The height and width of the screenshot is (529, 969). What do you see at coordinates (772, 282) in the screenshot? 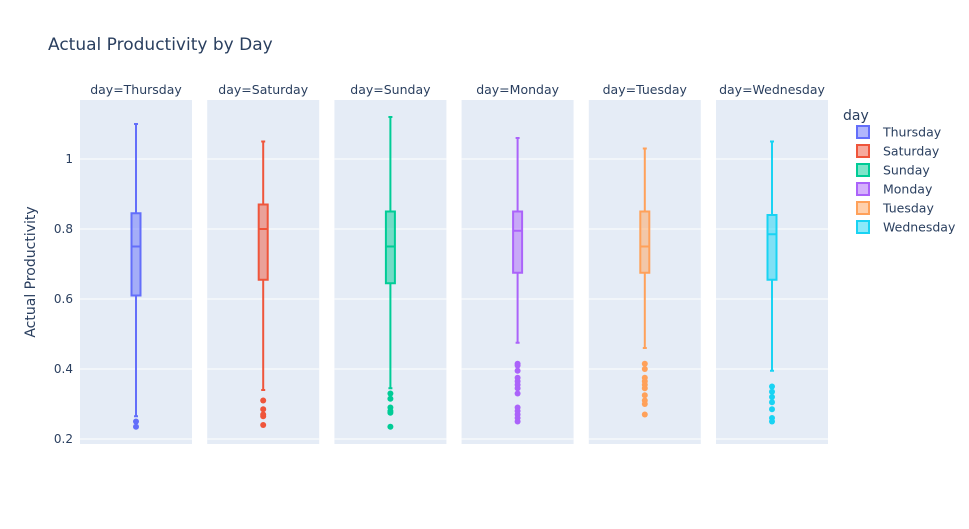
I see `box-wednesday` at bounding box center [772, 282].